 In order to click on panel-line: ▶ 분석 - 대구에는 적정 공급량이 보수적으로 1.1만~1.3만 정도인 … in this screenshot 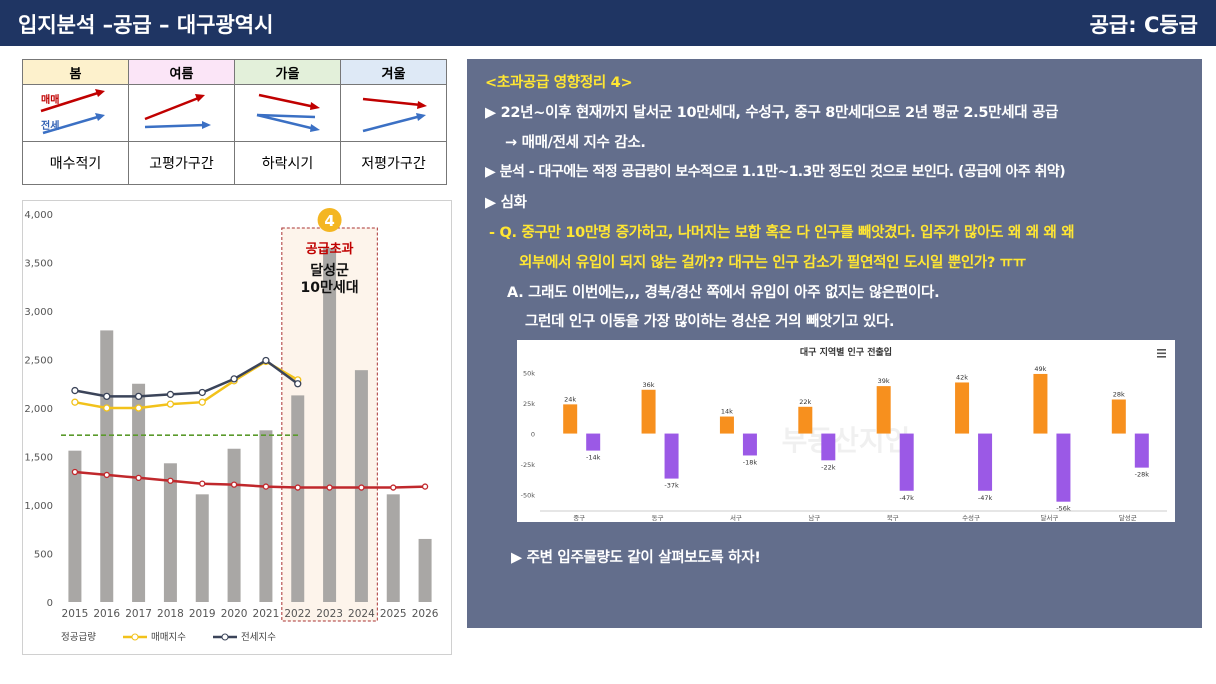, I will do `click(775, 172)`.